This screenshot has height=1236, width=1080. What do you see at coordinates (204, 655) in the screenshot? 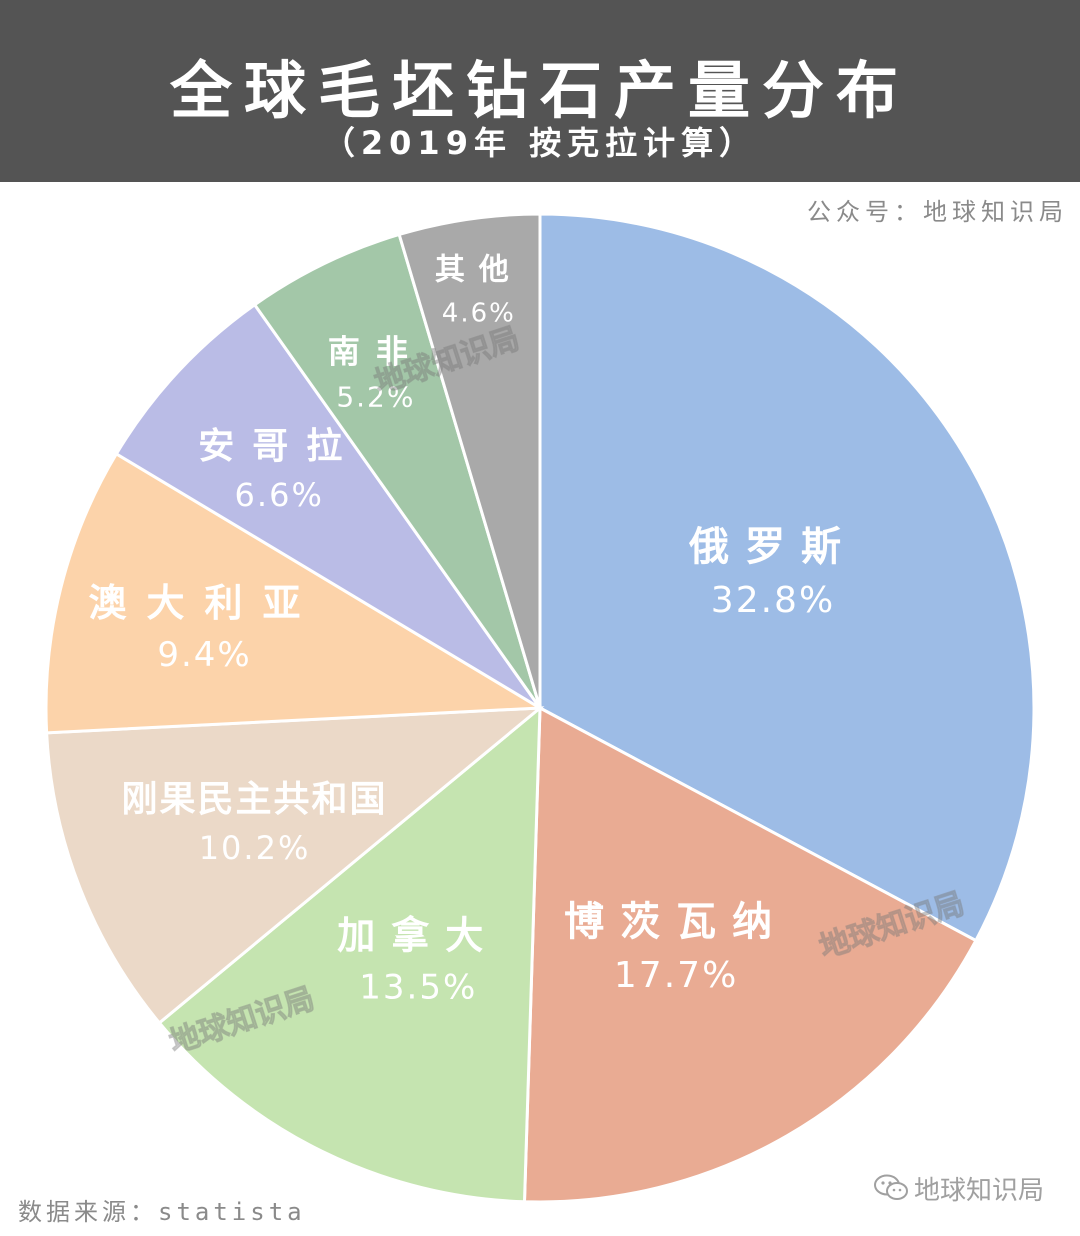
I see `slice-value-label: 9.4%` at bounding box center [204, 655].